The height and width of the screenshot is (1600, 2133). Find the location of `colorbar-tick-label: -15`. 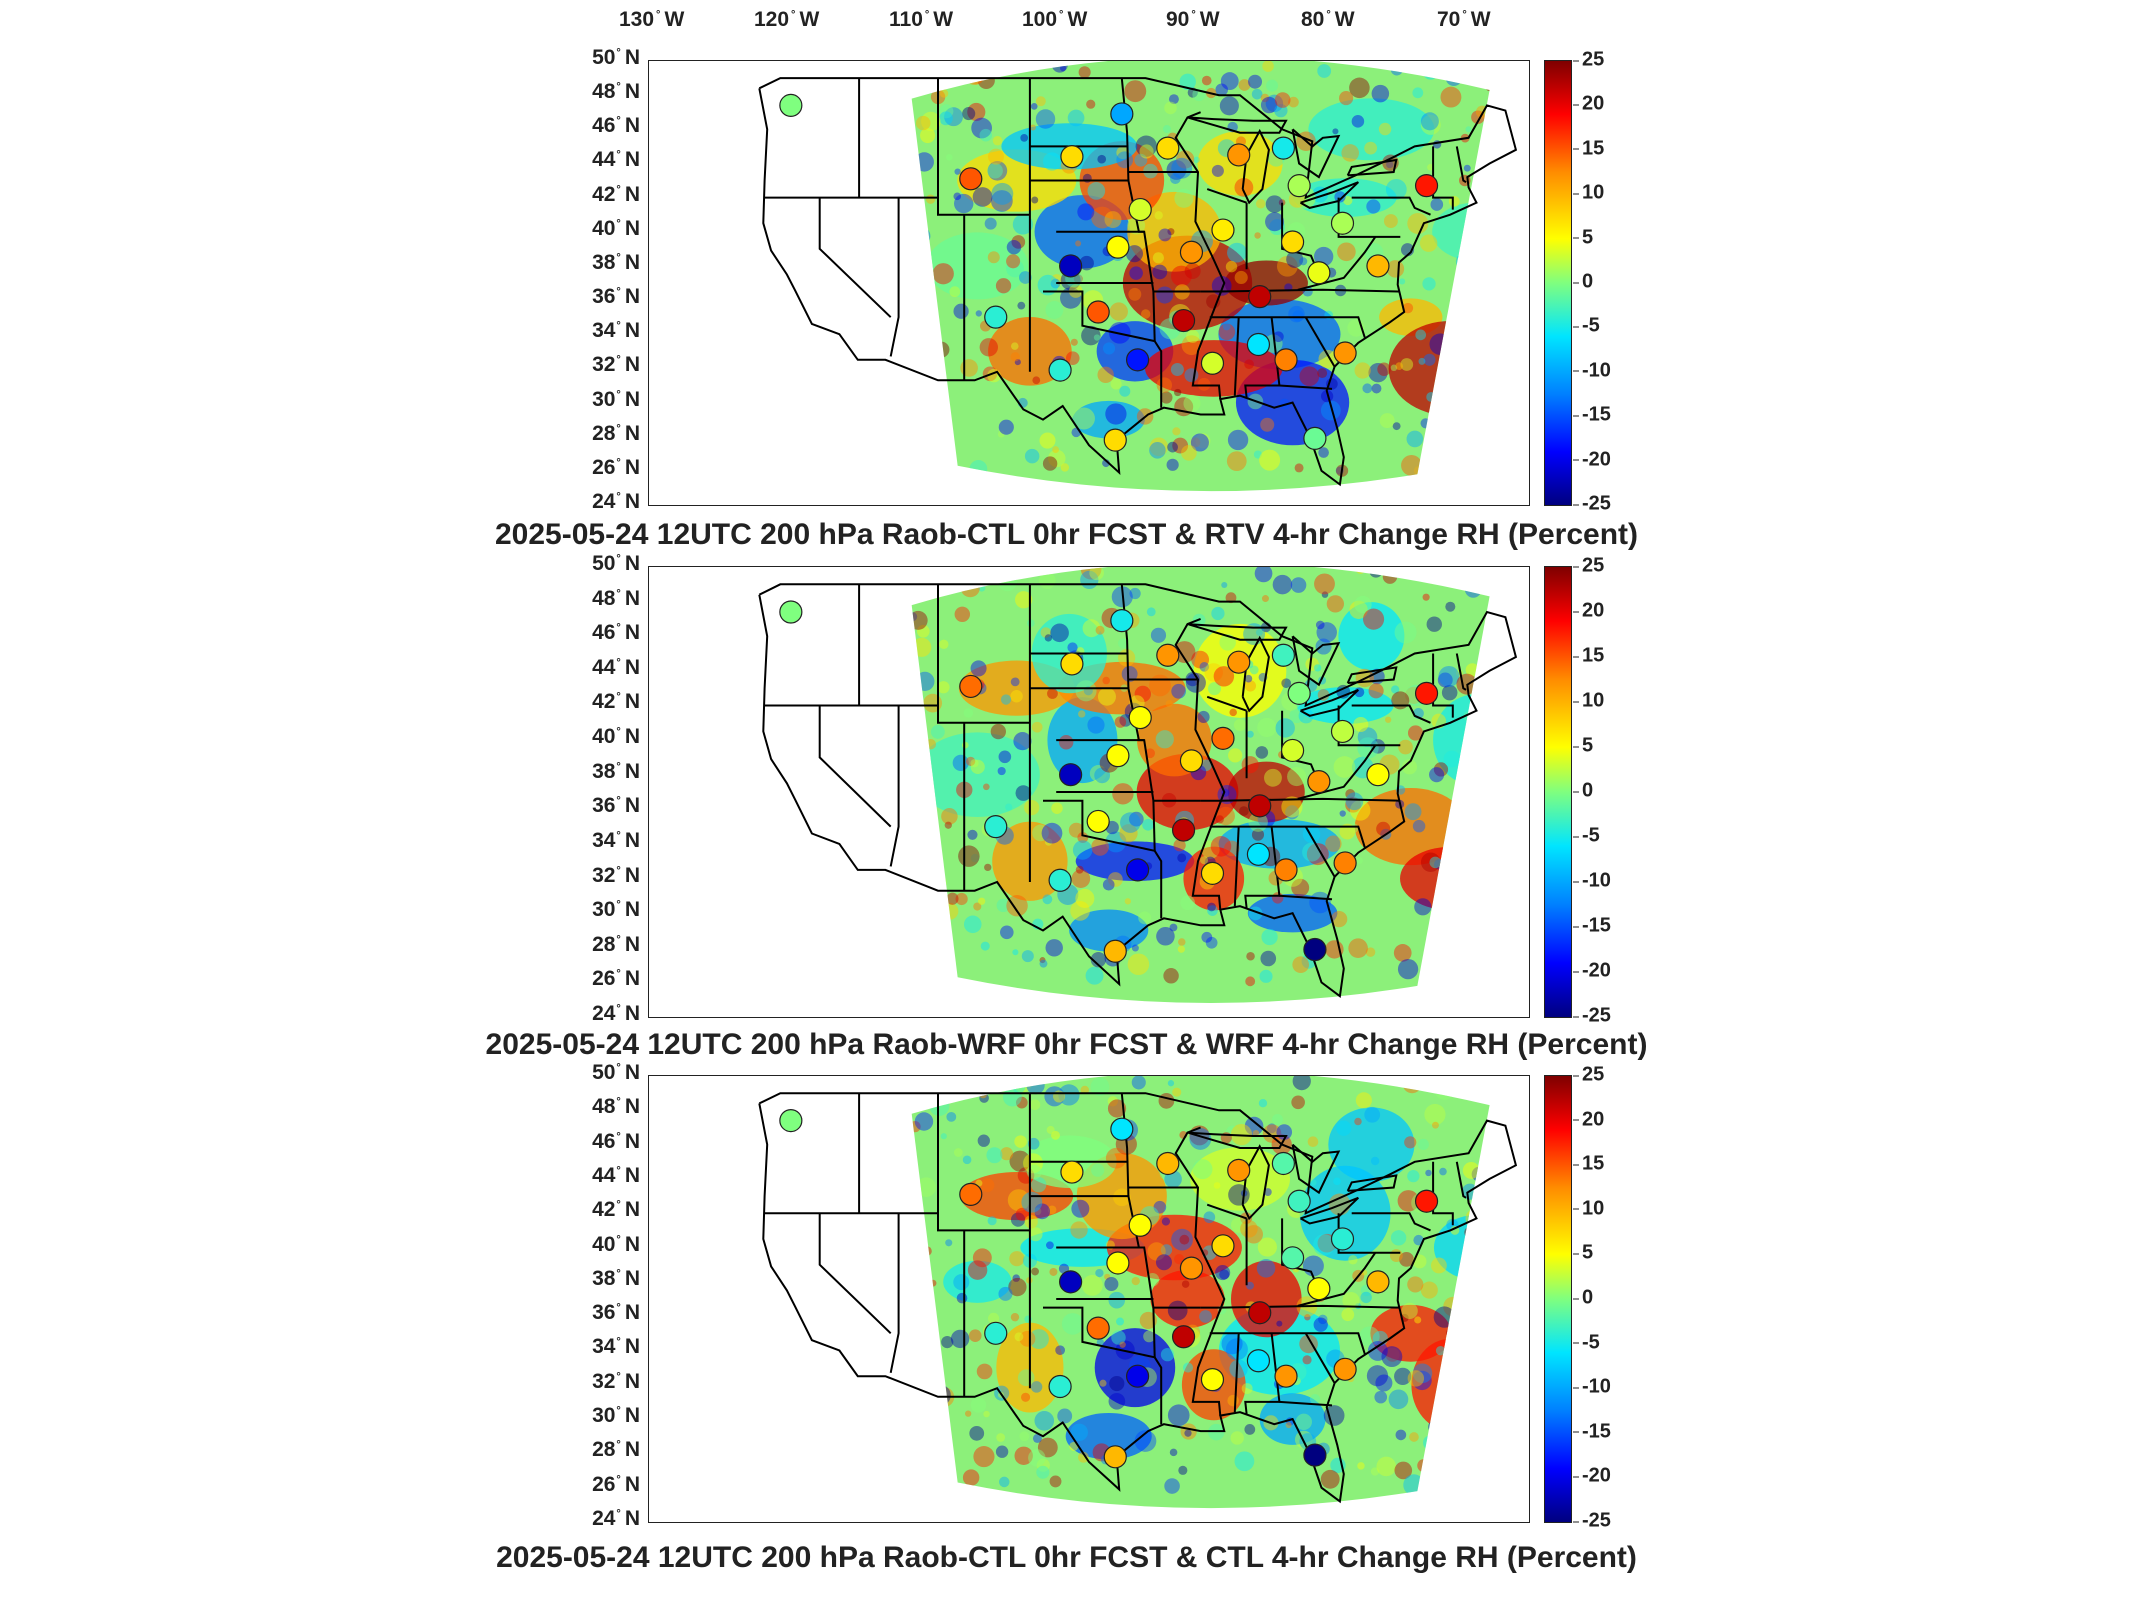

colorbar-tick-label: -15 is located at coordinates (1592, 925).